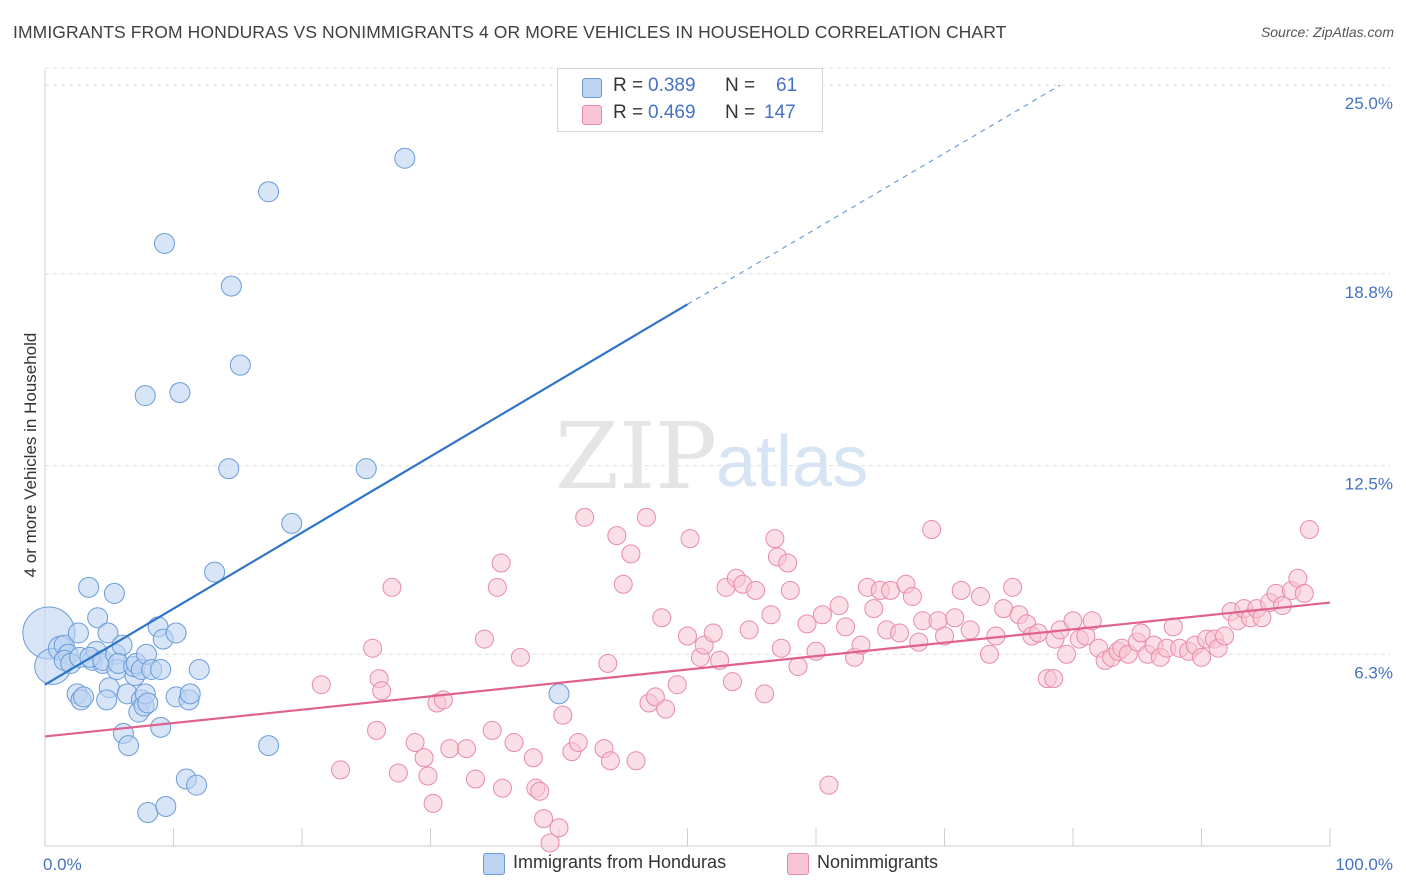  What do you see at coordinates (792, 462) in the screenshot?
I see `watermark-atlas: atlas` at bounding box center [792, 462].